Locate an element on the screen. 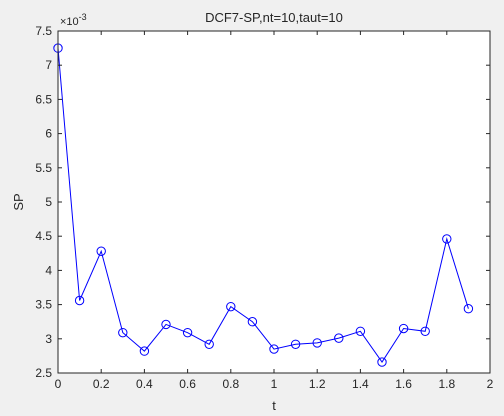  x-tick-label: 0.6 is located at coordinates (187, 384).